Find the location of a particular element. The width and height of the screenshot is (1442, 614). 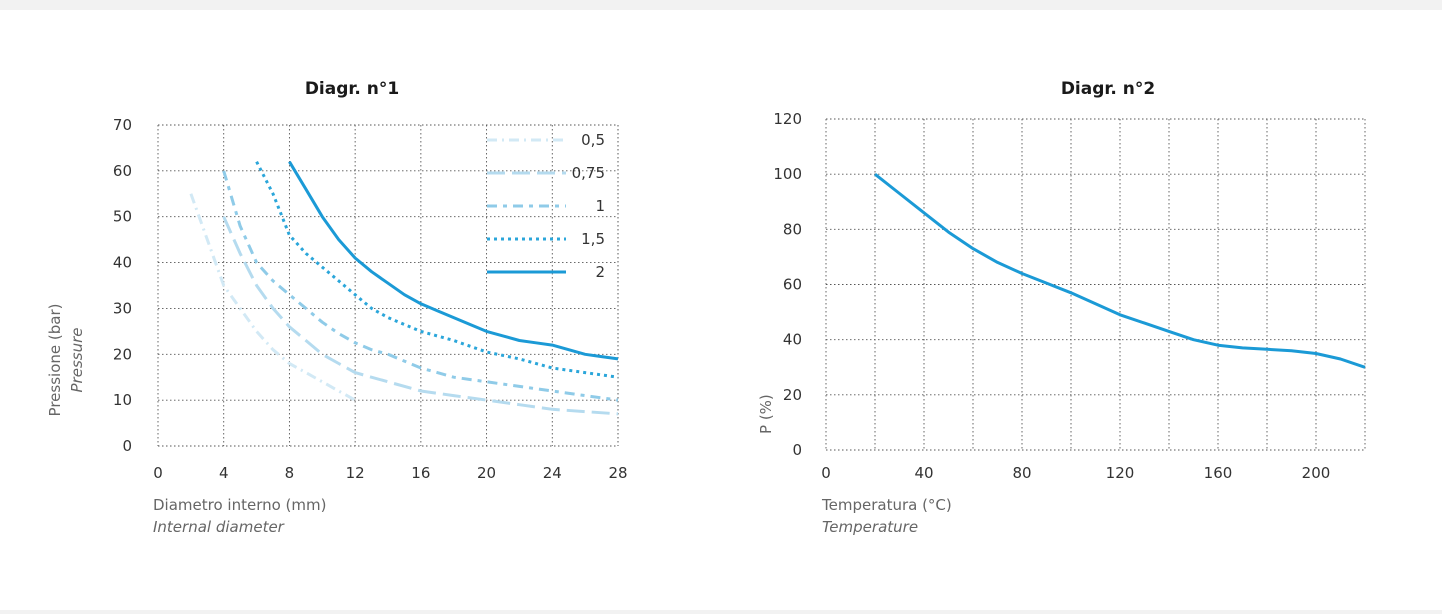

x-axis-sublabel: Internal diameter is located at coordinates (219, 527).